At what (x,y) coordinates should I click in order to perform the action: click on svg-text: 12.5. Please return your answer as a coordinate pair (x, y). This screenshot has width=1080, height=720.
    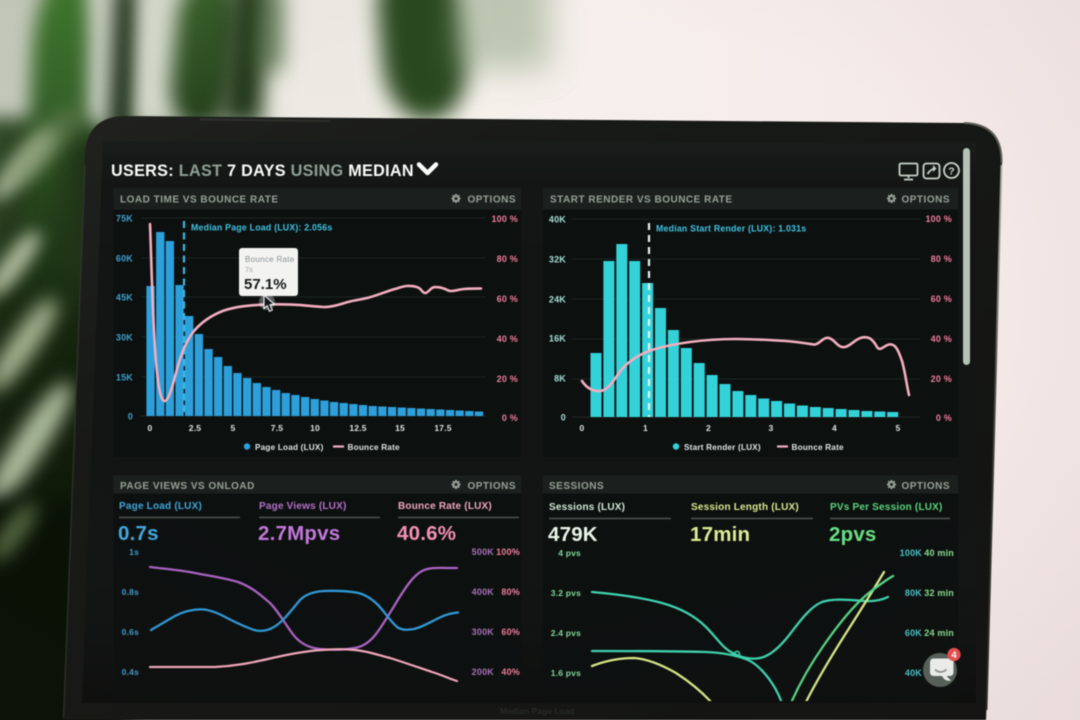
    Looking at the image, I should click on (357, 428).